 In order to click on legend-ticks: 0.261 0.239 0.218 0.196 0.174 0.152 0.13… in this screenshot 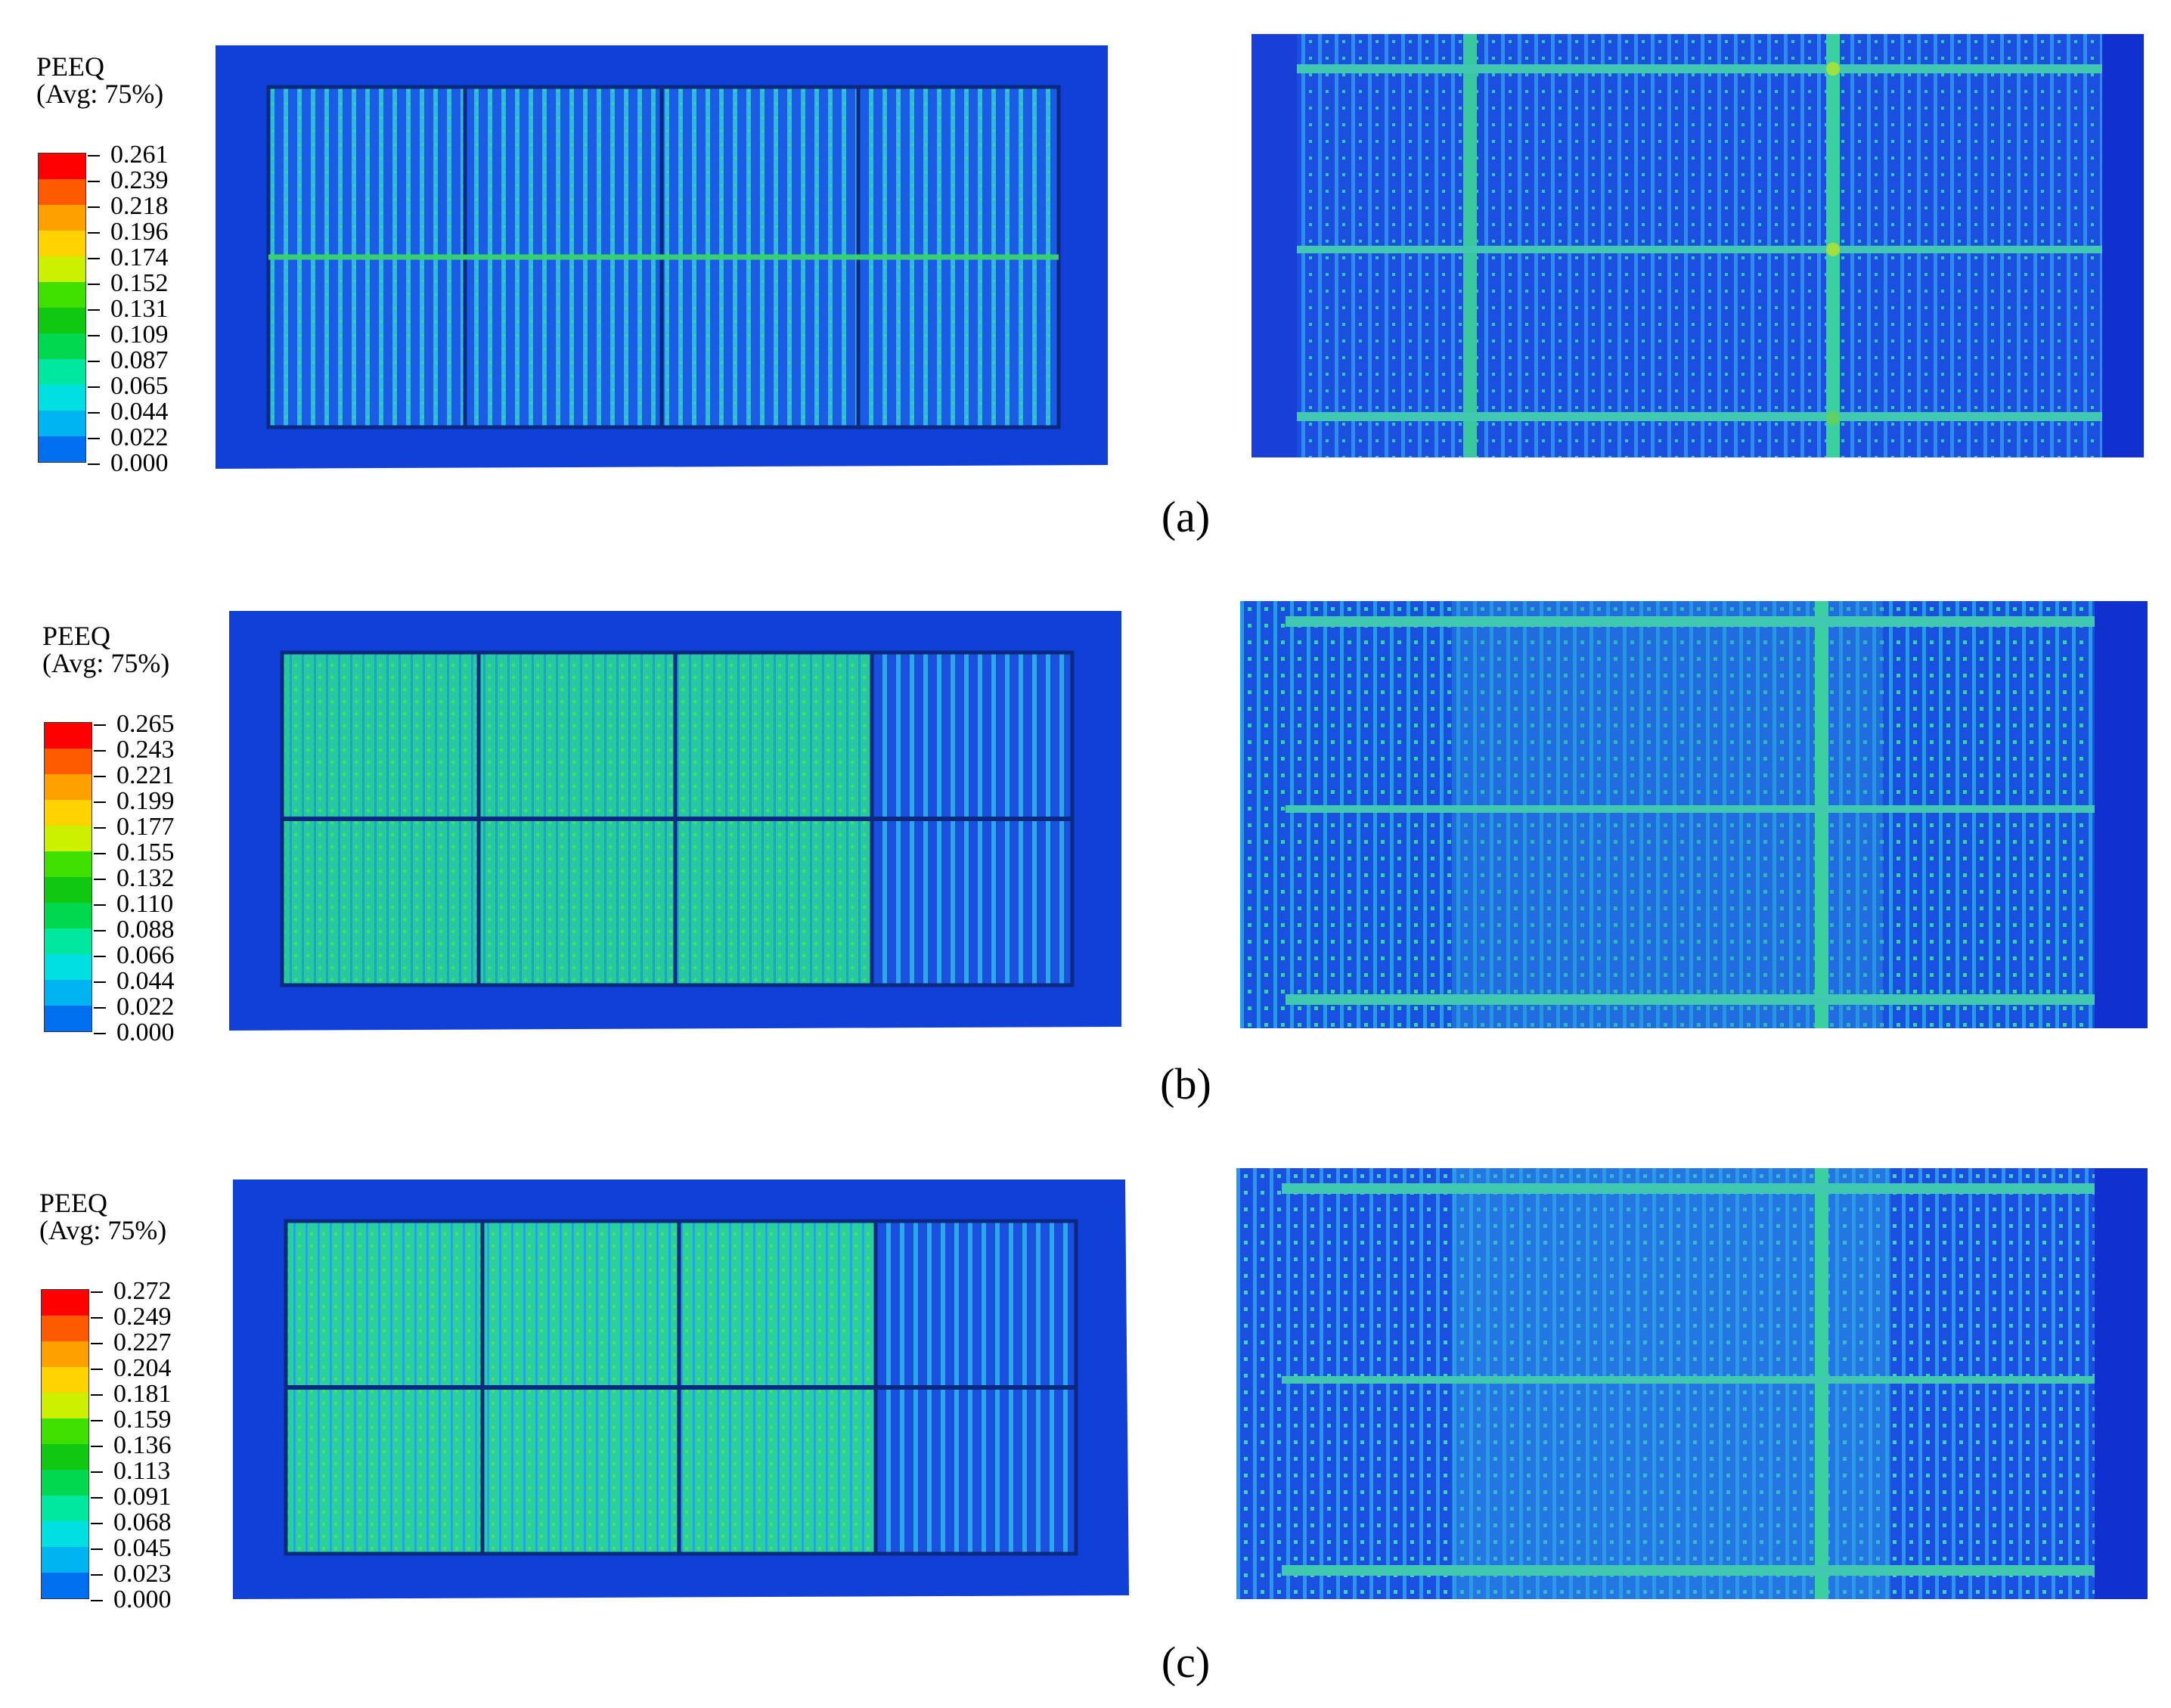, I will do `click(128, 309)`.